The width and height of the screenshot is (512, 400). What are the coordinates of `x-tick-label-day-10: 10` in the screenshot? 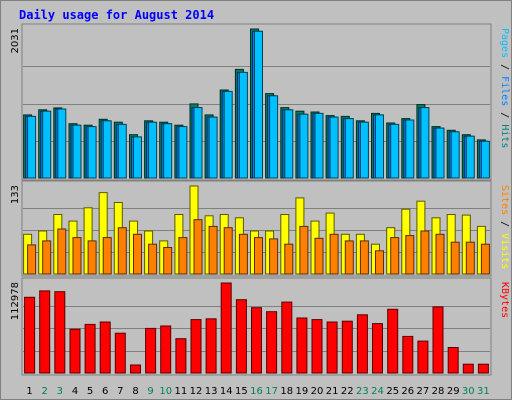 It's located at (165, 391).